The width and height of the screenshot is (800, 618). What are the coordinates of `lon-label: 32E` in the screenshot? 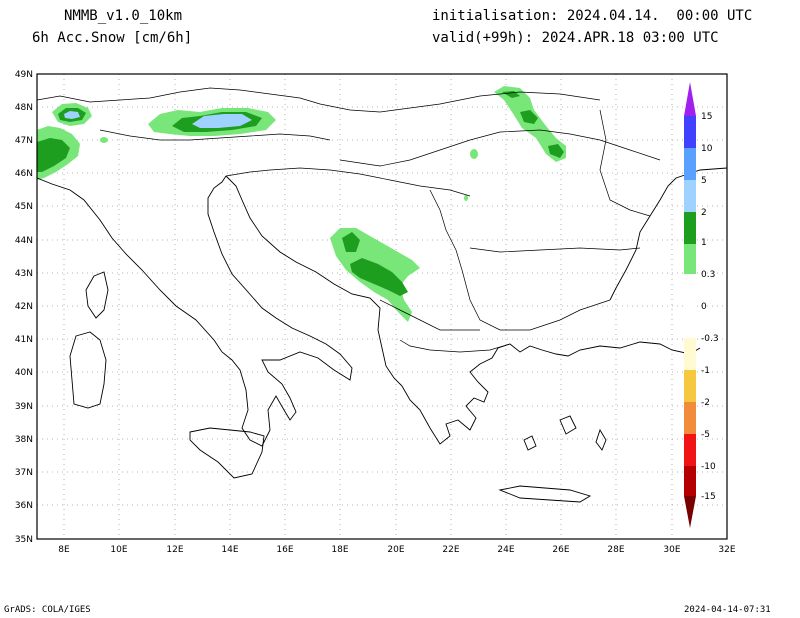 It's located at (726, 550).